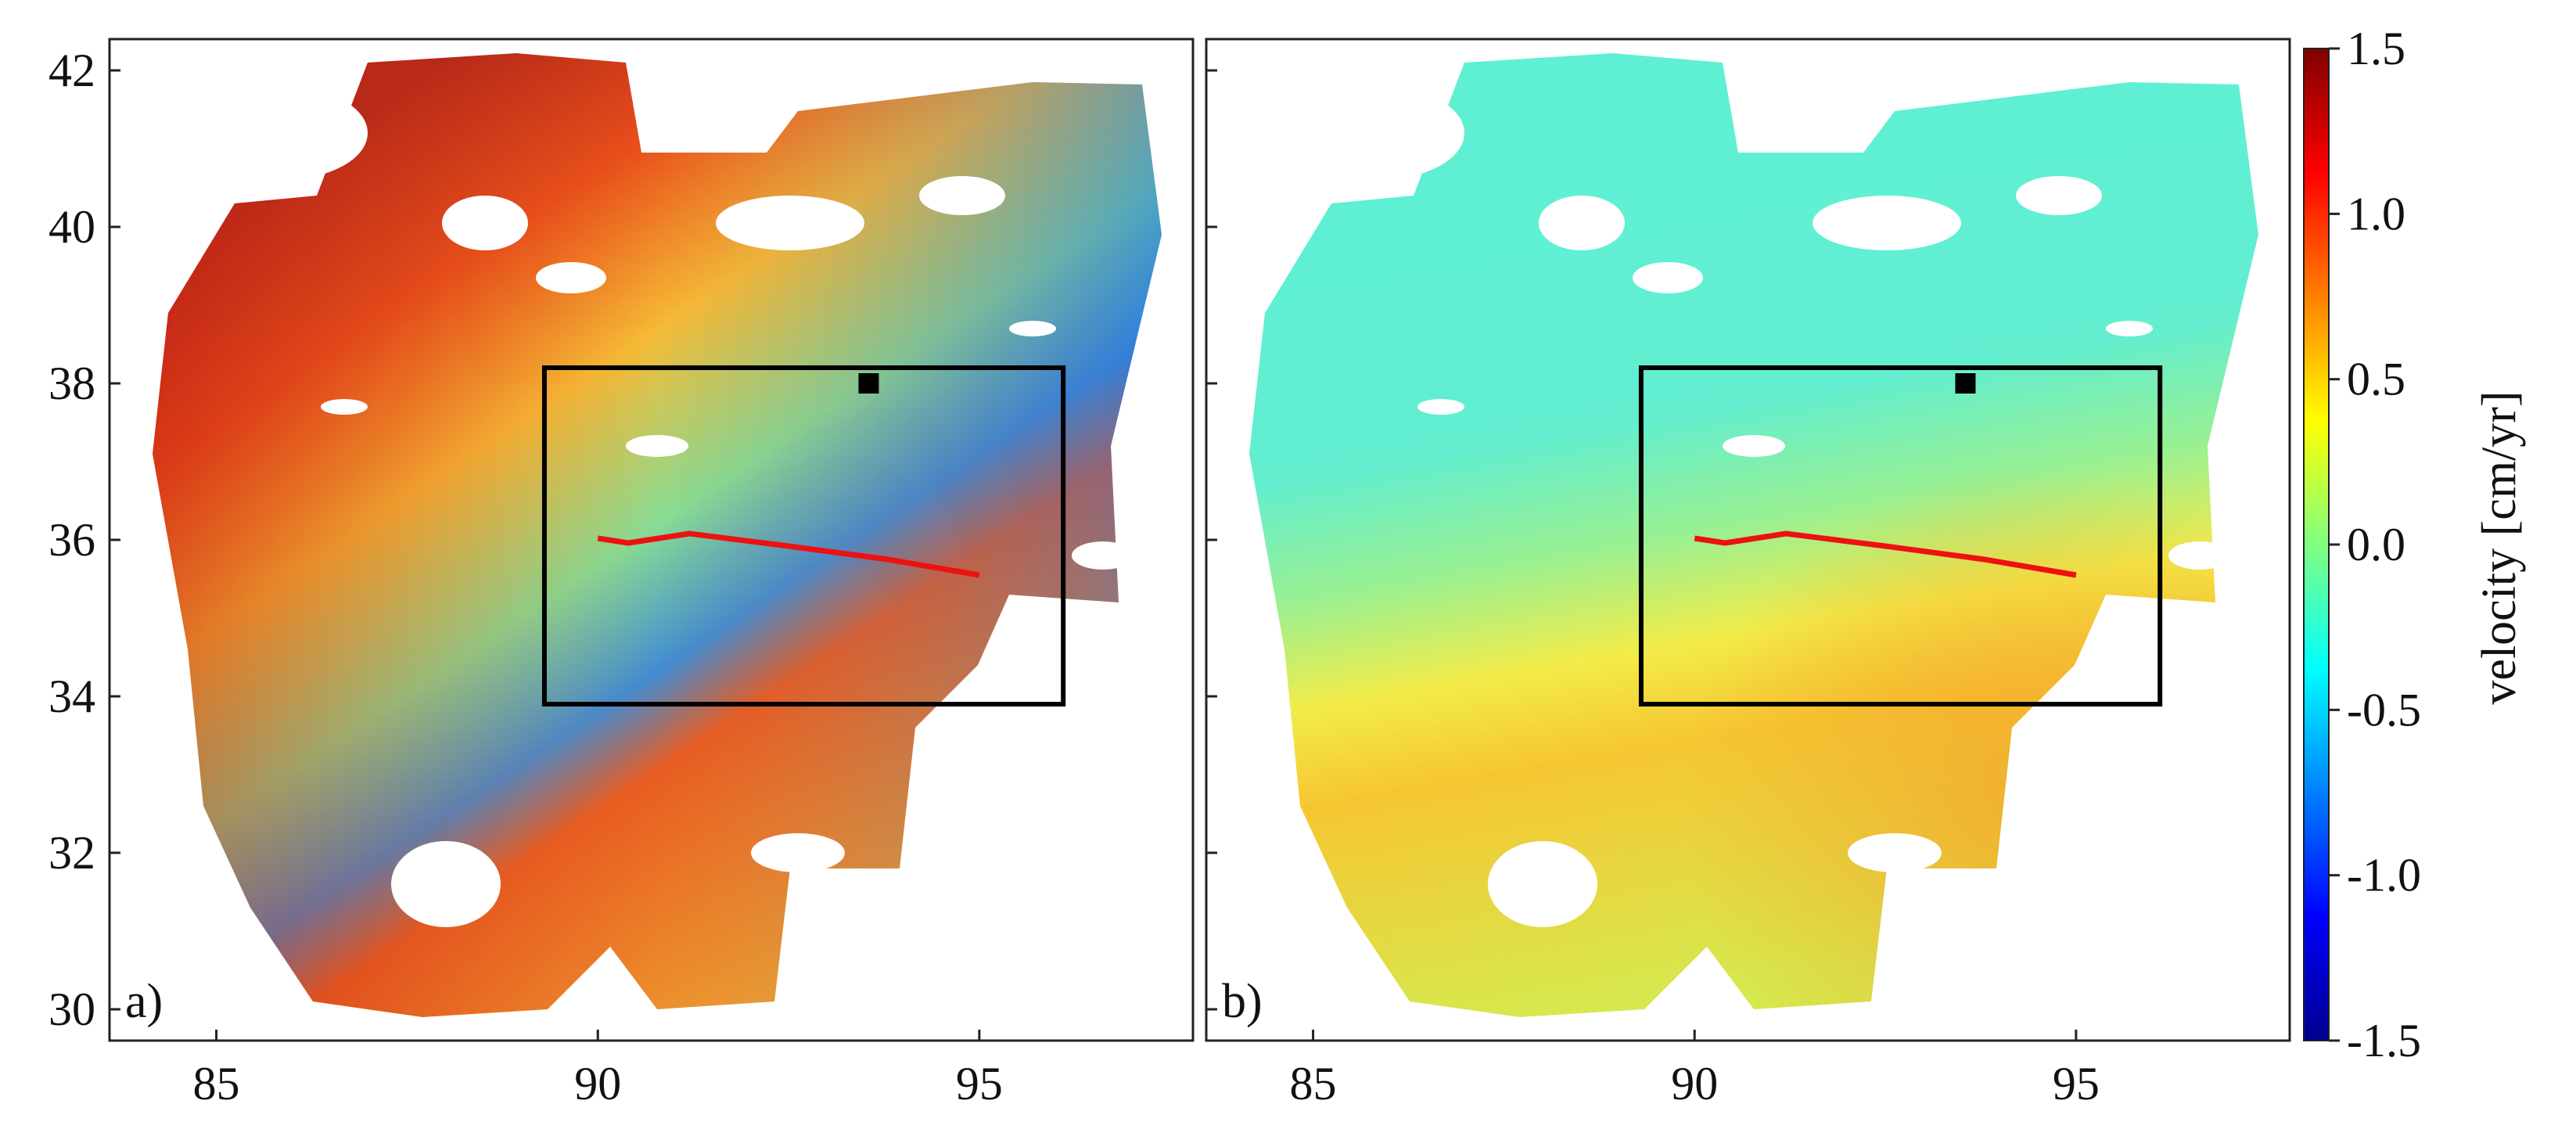  I want to click on panel-a-lon-ticks: 85 90 95, so click(598, 1069).